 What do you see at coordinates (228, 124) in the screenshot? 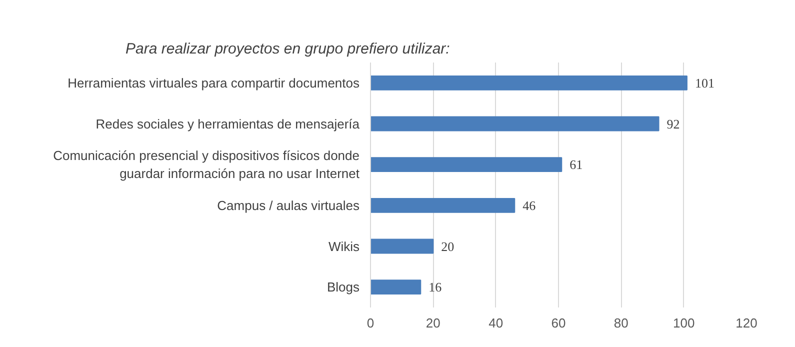
I see `y-tick-label: Redes sociales y herramientas de mensajería` at bounding box center [228, 124].